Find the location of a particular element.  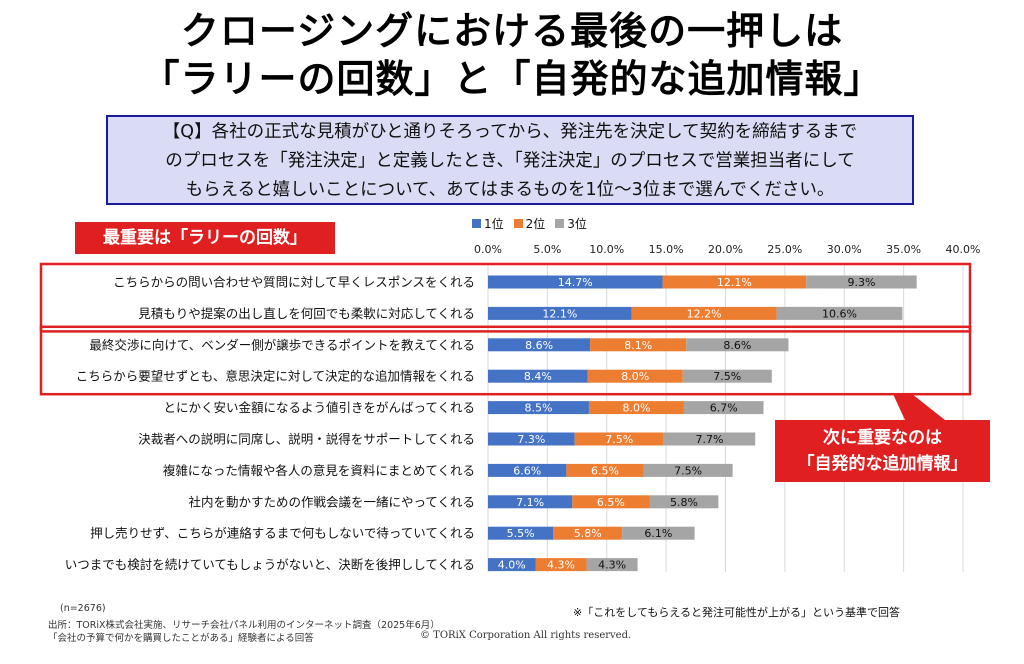

data-label: 6.6% is located at coordinates (527, 470).